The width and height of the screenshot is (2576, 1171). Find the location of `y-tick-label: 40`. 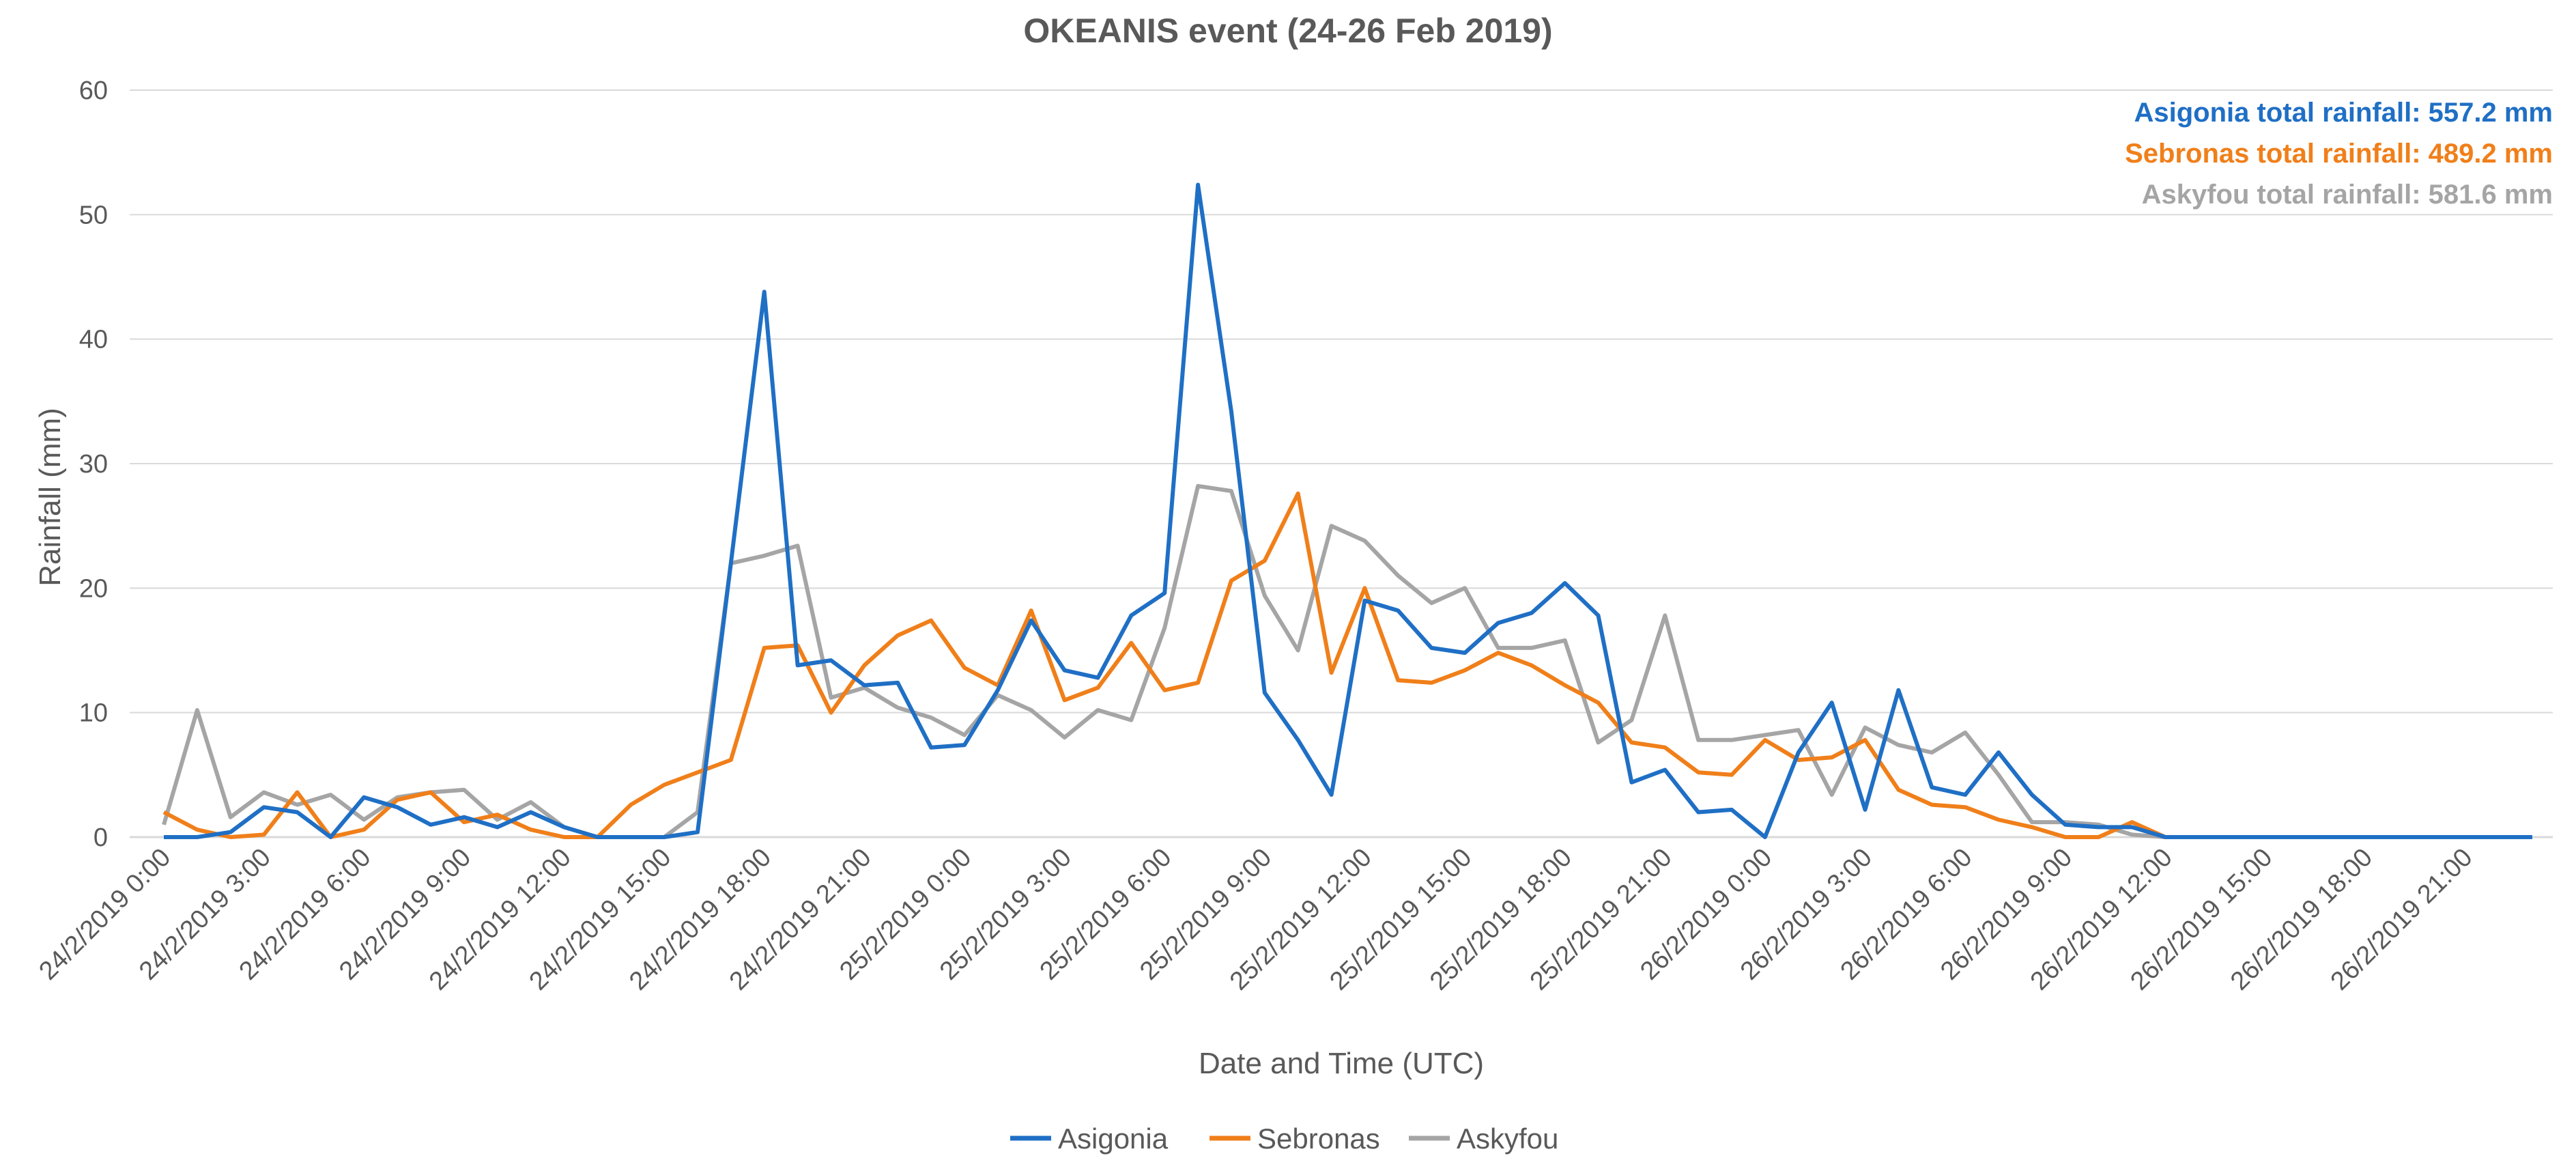

y-tick-label: 40 is located at coordinates (93, 340).